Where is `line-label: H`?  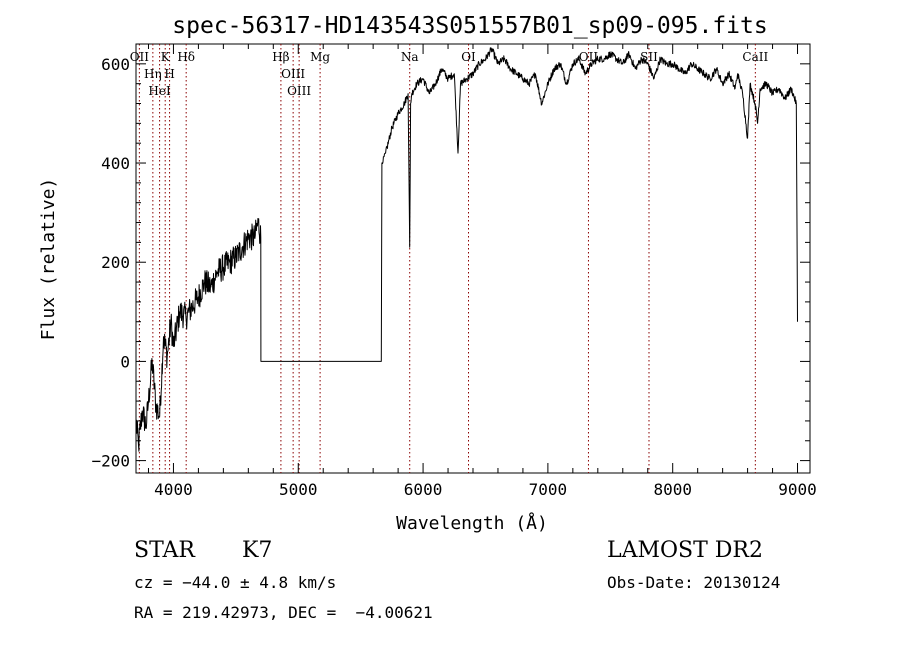
line-label: H is located at coordinates (169, 74).